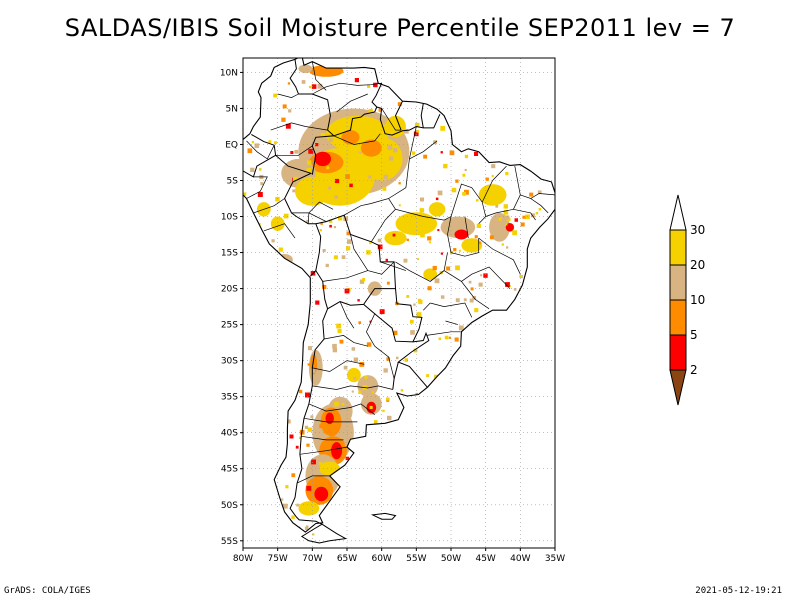 This screenshot has height=600, width=800. What do you see at coordinates (406, 109) in the screenshot?
I see `country-border` at bounding box center [406, 109].